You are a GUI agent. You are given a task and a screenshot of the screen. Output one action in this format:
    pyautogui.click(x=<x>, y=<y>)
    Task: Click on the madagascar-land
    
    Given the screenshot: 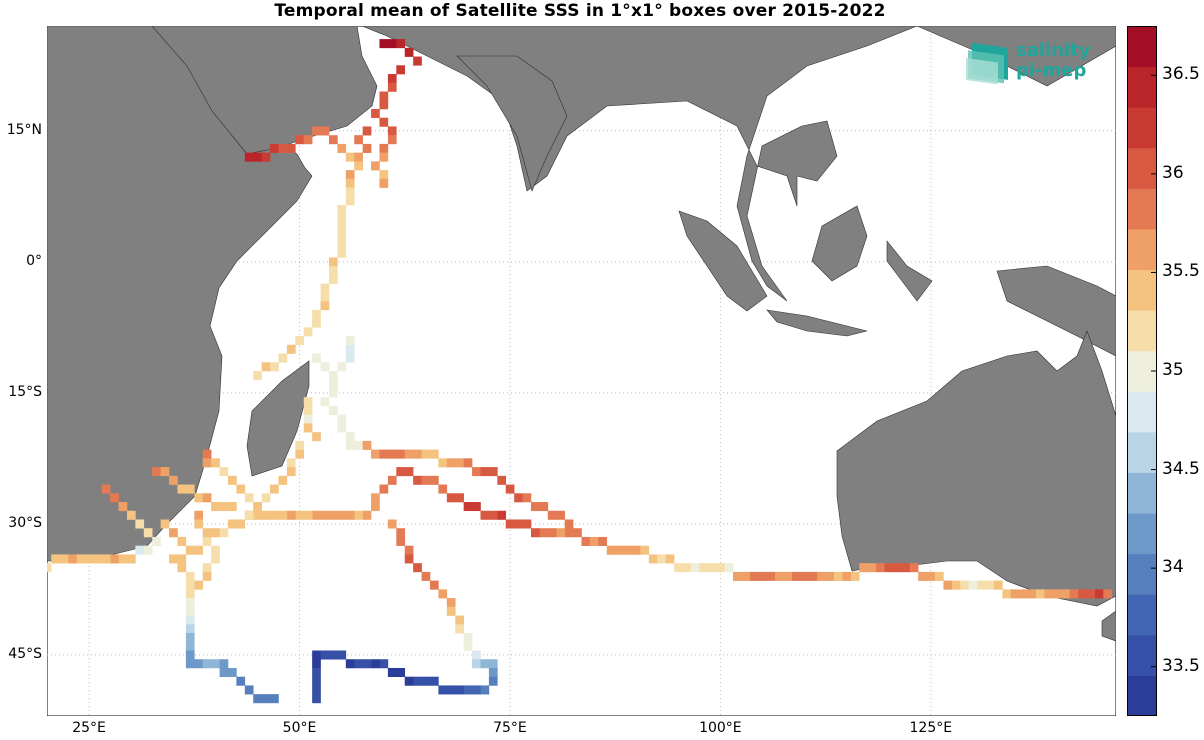 What is the action you would take?
    pyautogui.click(x=278, y=418)
    